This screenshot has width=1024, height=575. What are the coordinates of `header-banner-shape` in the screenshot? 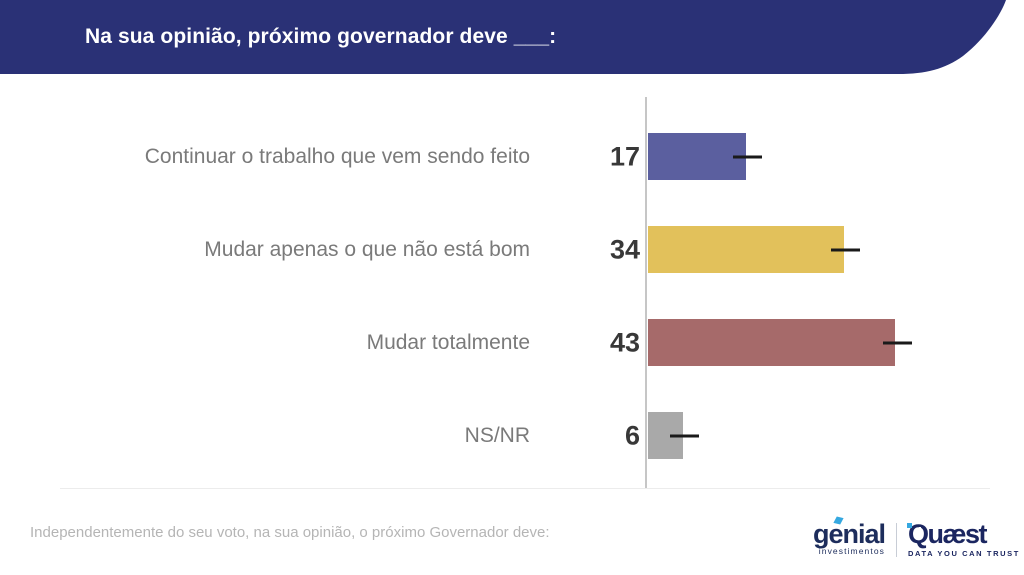 It's located at (503, 37).